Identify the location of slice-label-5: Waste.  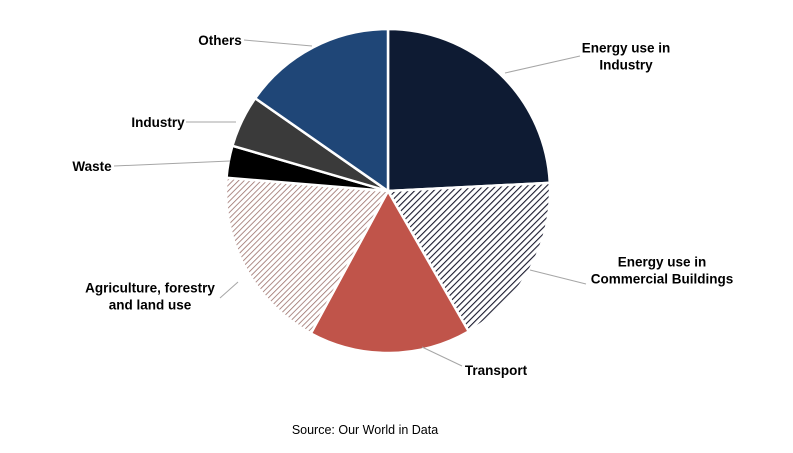
(92, 166).